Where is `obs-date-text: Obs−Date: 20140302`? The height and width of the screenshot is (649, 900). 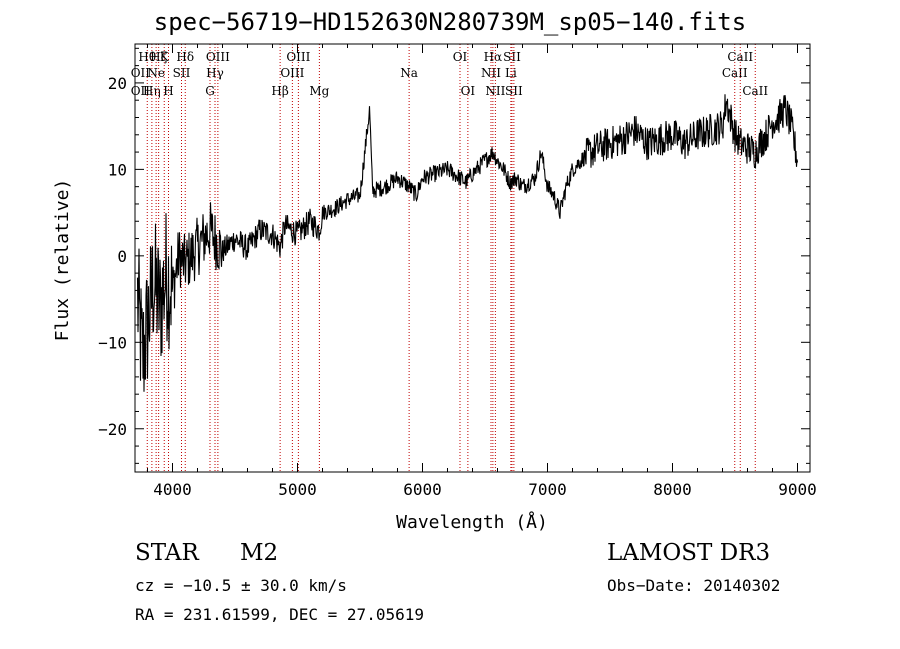
obs-date-text: Obs−Date: 20140302 is located at coordinates (694, 585).